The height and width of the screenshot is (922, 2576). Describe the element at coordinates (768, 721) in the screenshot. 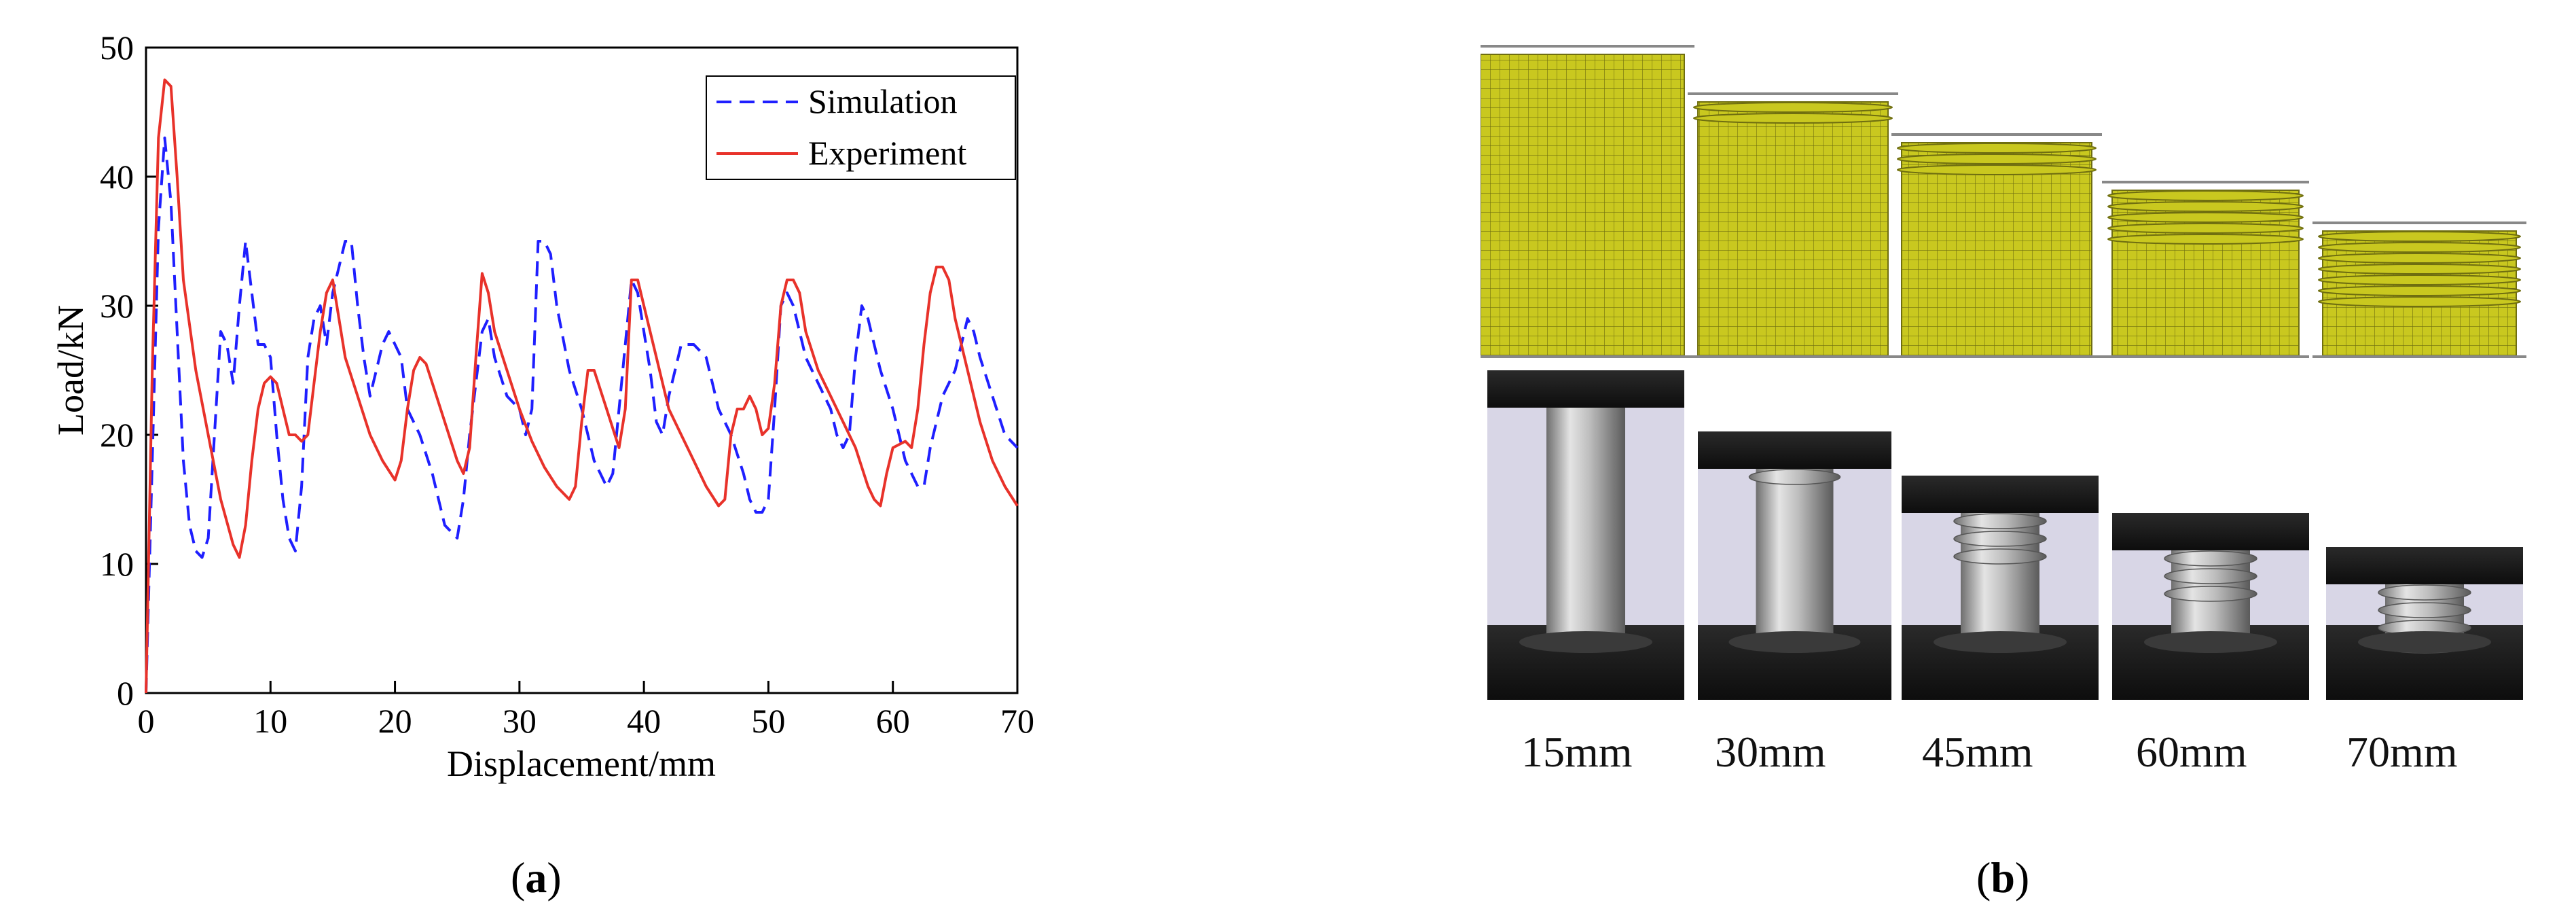

I see `x-tick-label: 50` at that location.